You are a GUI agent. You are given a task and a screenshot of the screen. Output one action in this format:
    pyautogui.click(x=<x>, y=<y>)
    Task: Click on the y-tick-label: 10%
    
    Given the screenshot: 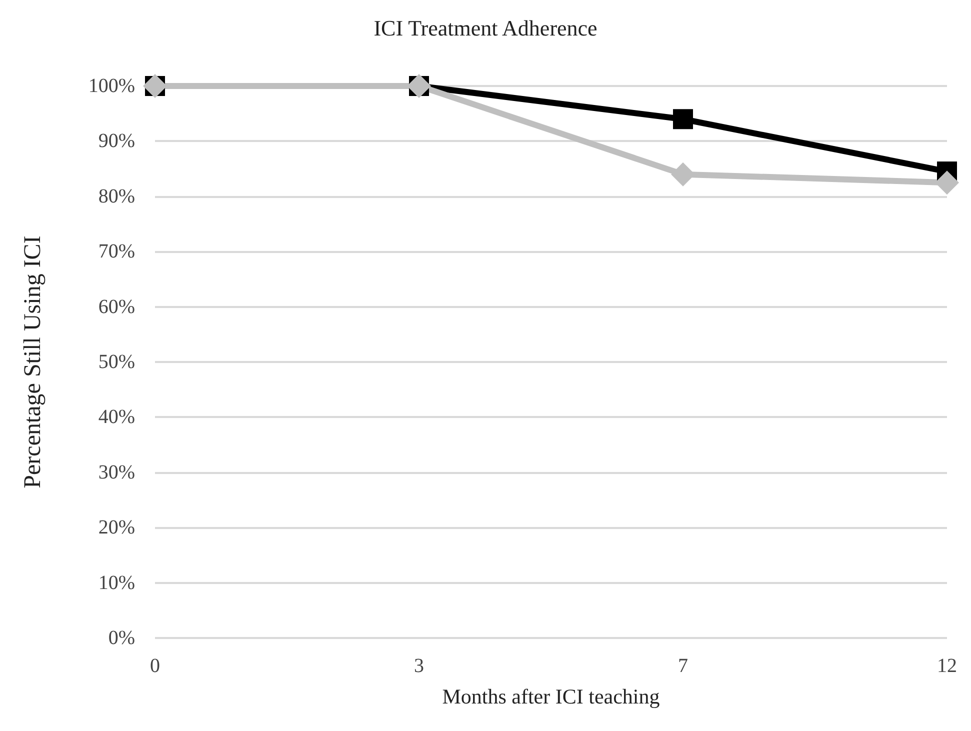 What is the action you would take?
    pyautogui.click(x=116, y=583)
    